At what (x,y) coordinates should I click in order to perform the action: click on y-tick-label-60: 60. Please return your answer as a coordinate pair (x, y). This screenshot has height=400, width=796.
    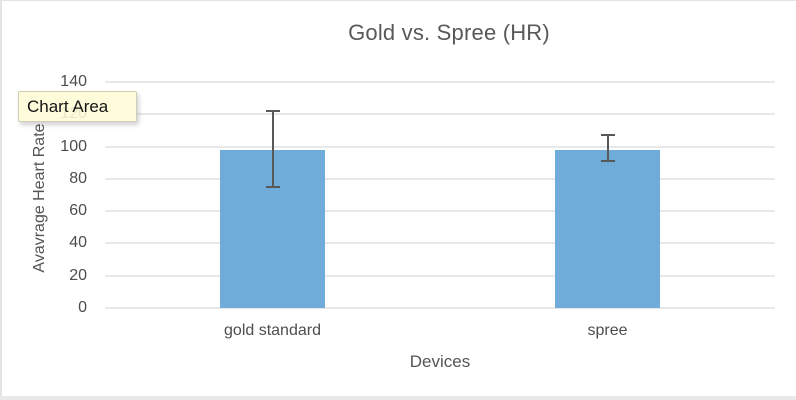
    Looking at the image, I should click on (78, 211).